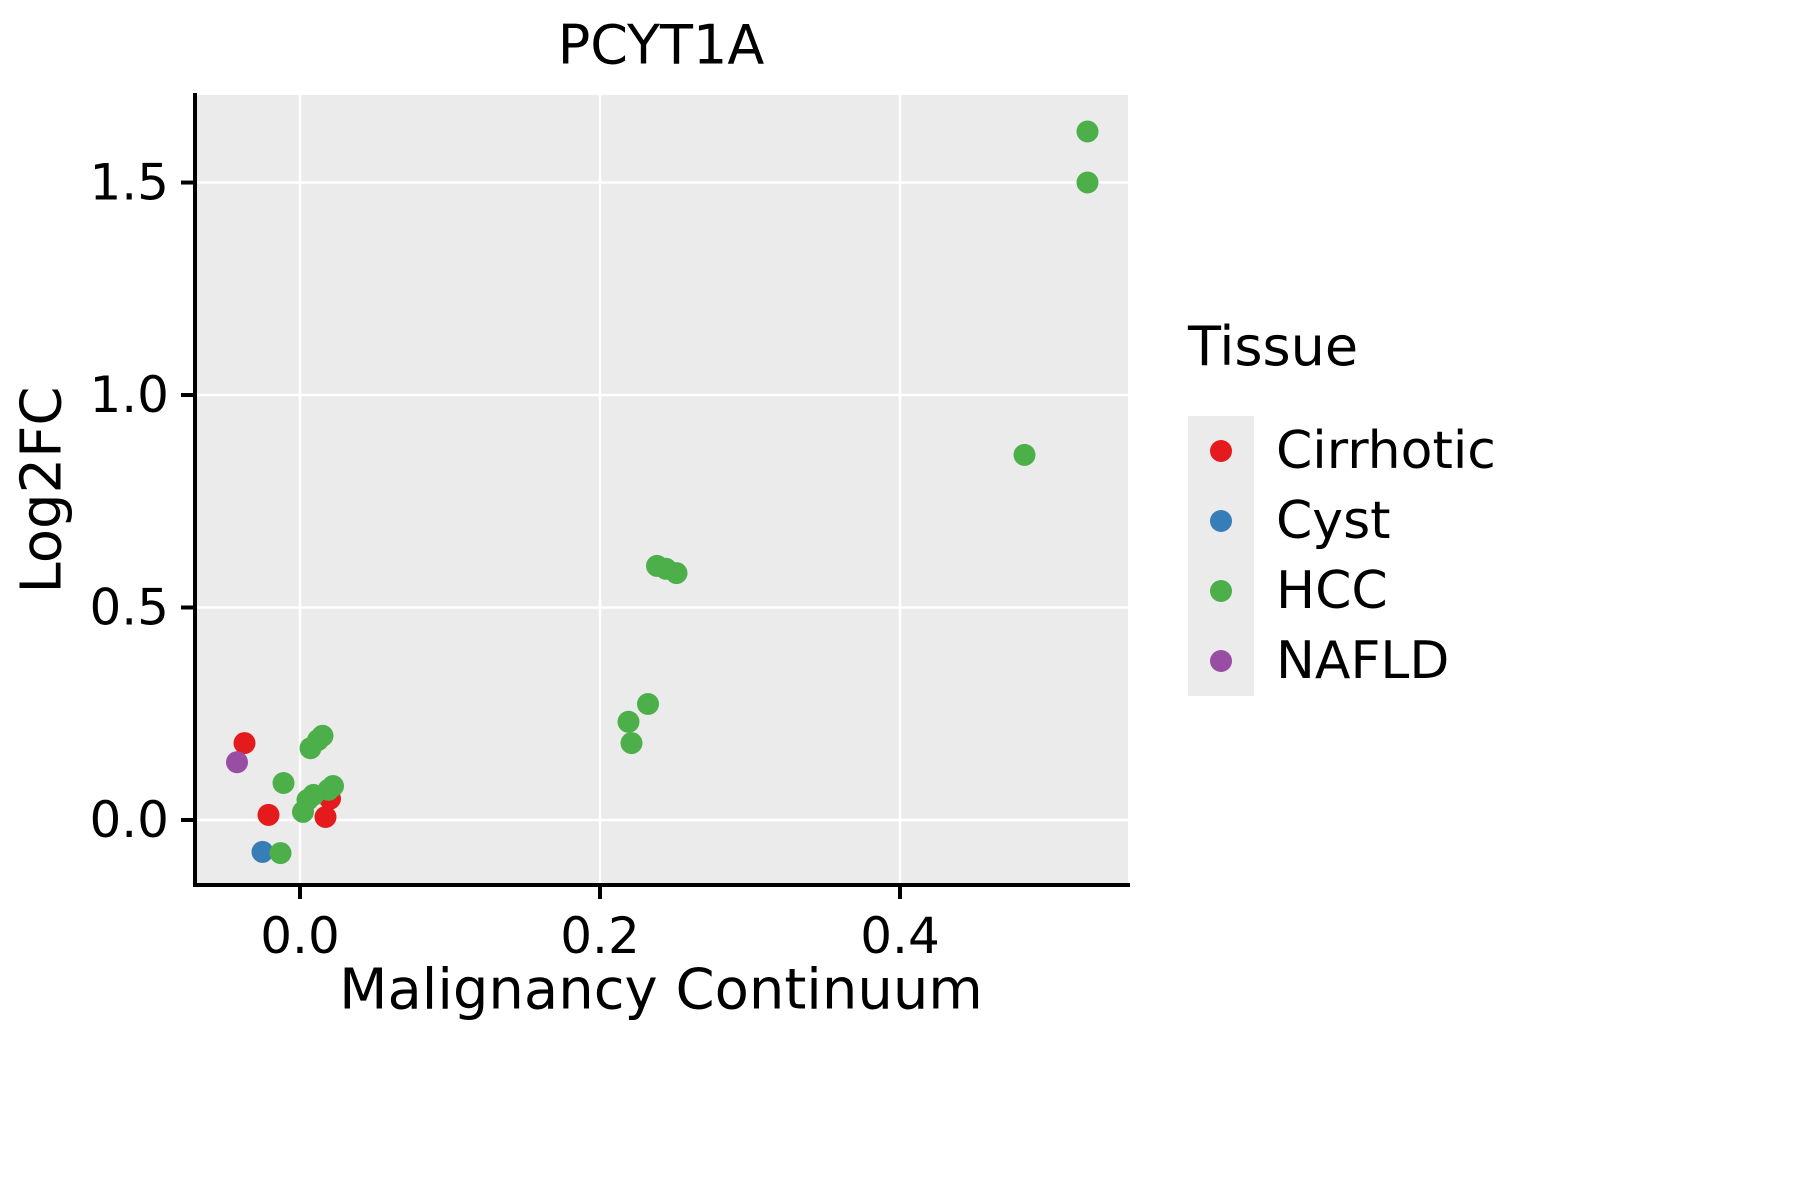  I want to click on y-axis-label: Log2FC, so click(42, 490).